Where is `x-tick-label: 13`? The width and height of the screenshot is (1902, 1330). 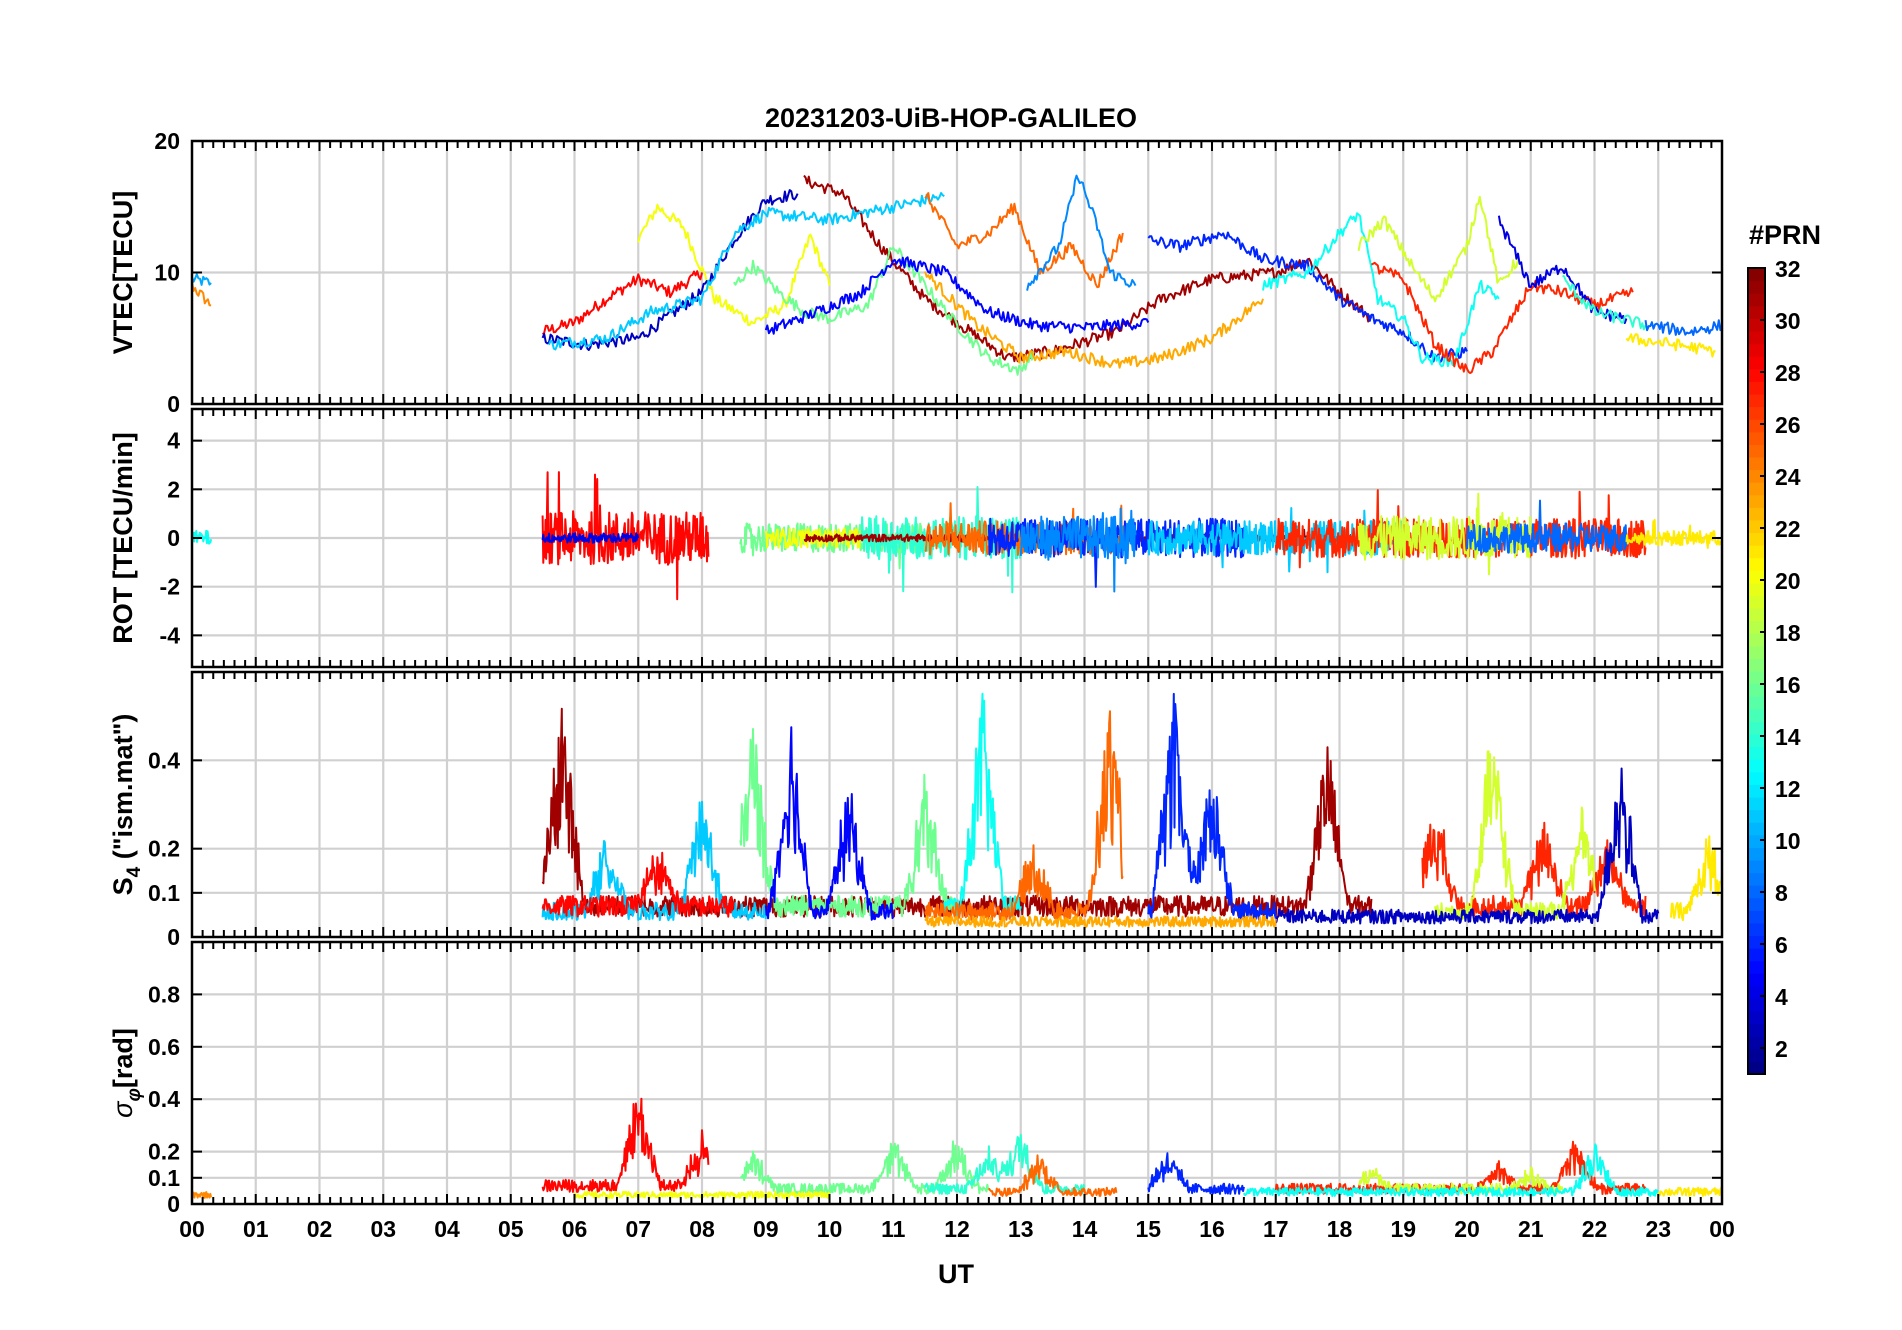 x-tick-label: 13 is located at coordinates (1021, 1229).